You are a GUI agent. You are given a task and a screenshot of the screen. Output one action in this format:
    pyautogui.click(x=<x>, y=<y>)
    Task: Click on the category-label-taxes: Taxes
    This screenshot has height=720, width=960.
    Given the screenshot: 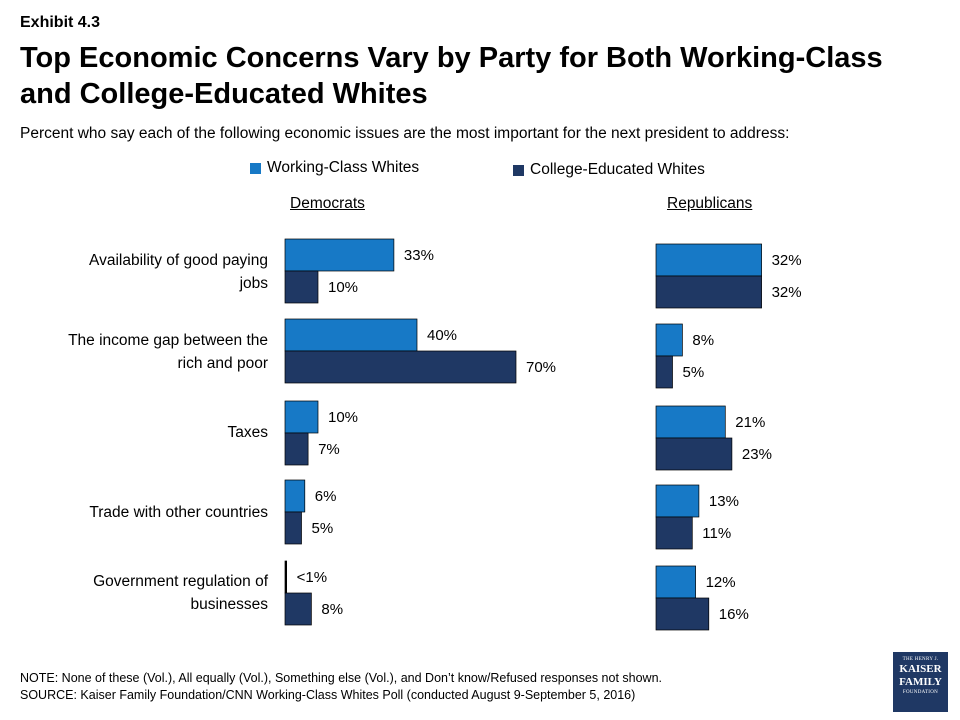 What is the action you would take?
    pyautogui.click(x=144, y=432)
    